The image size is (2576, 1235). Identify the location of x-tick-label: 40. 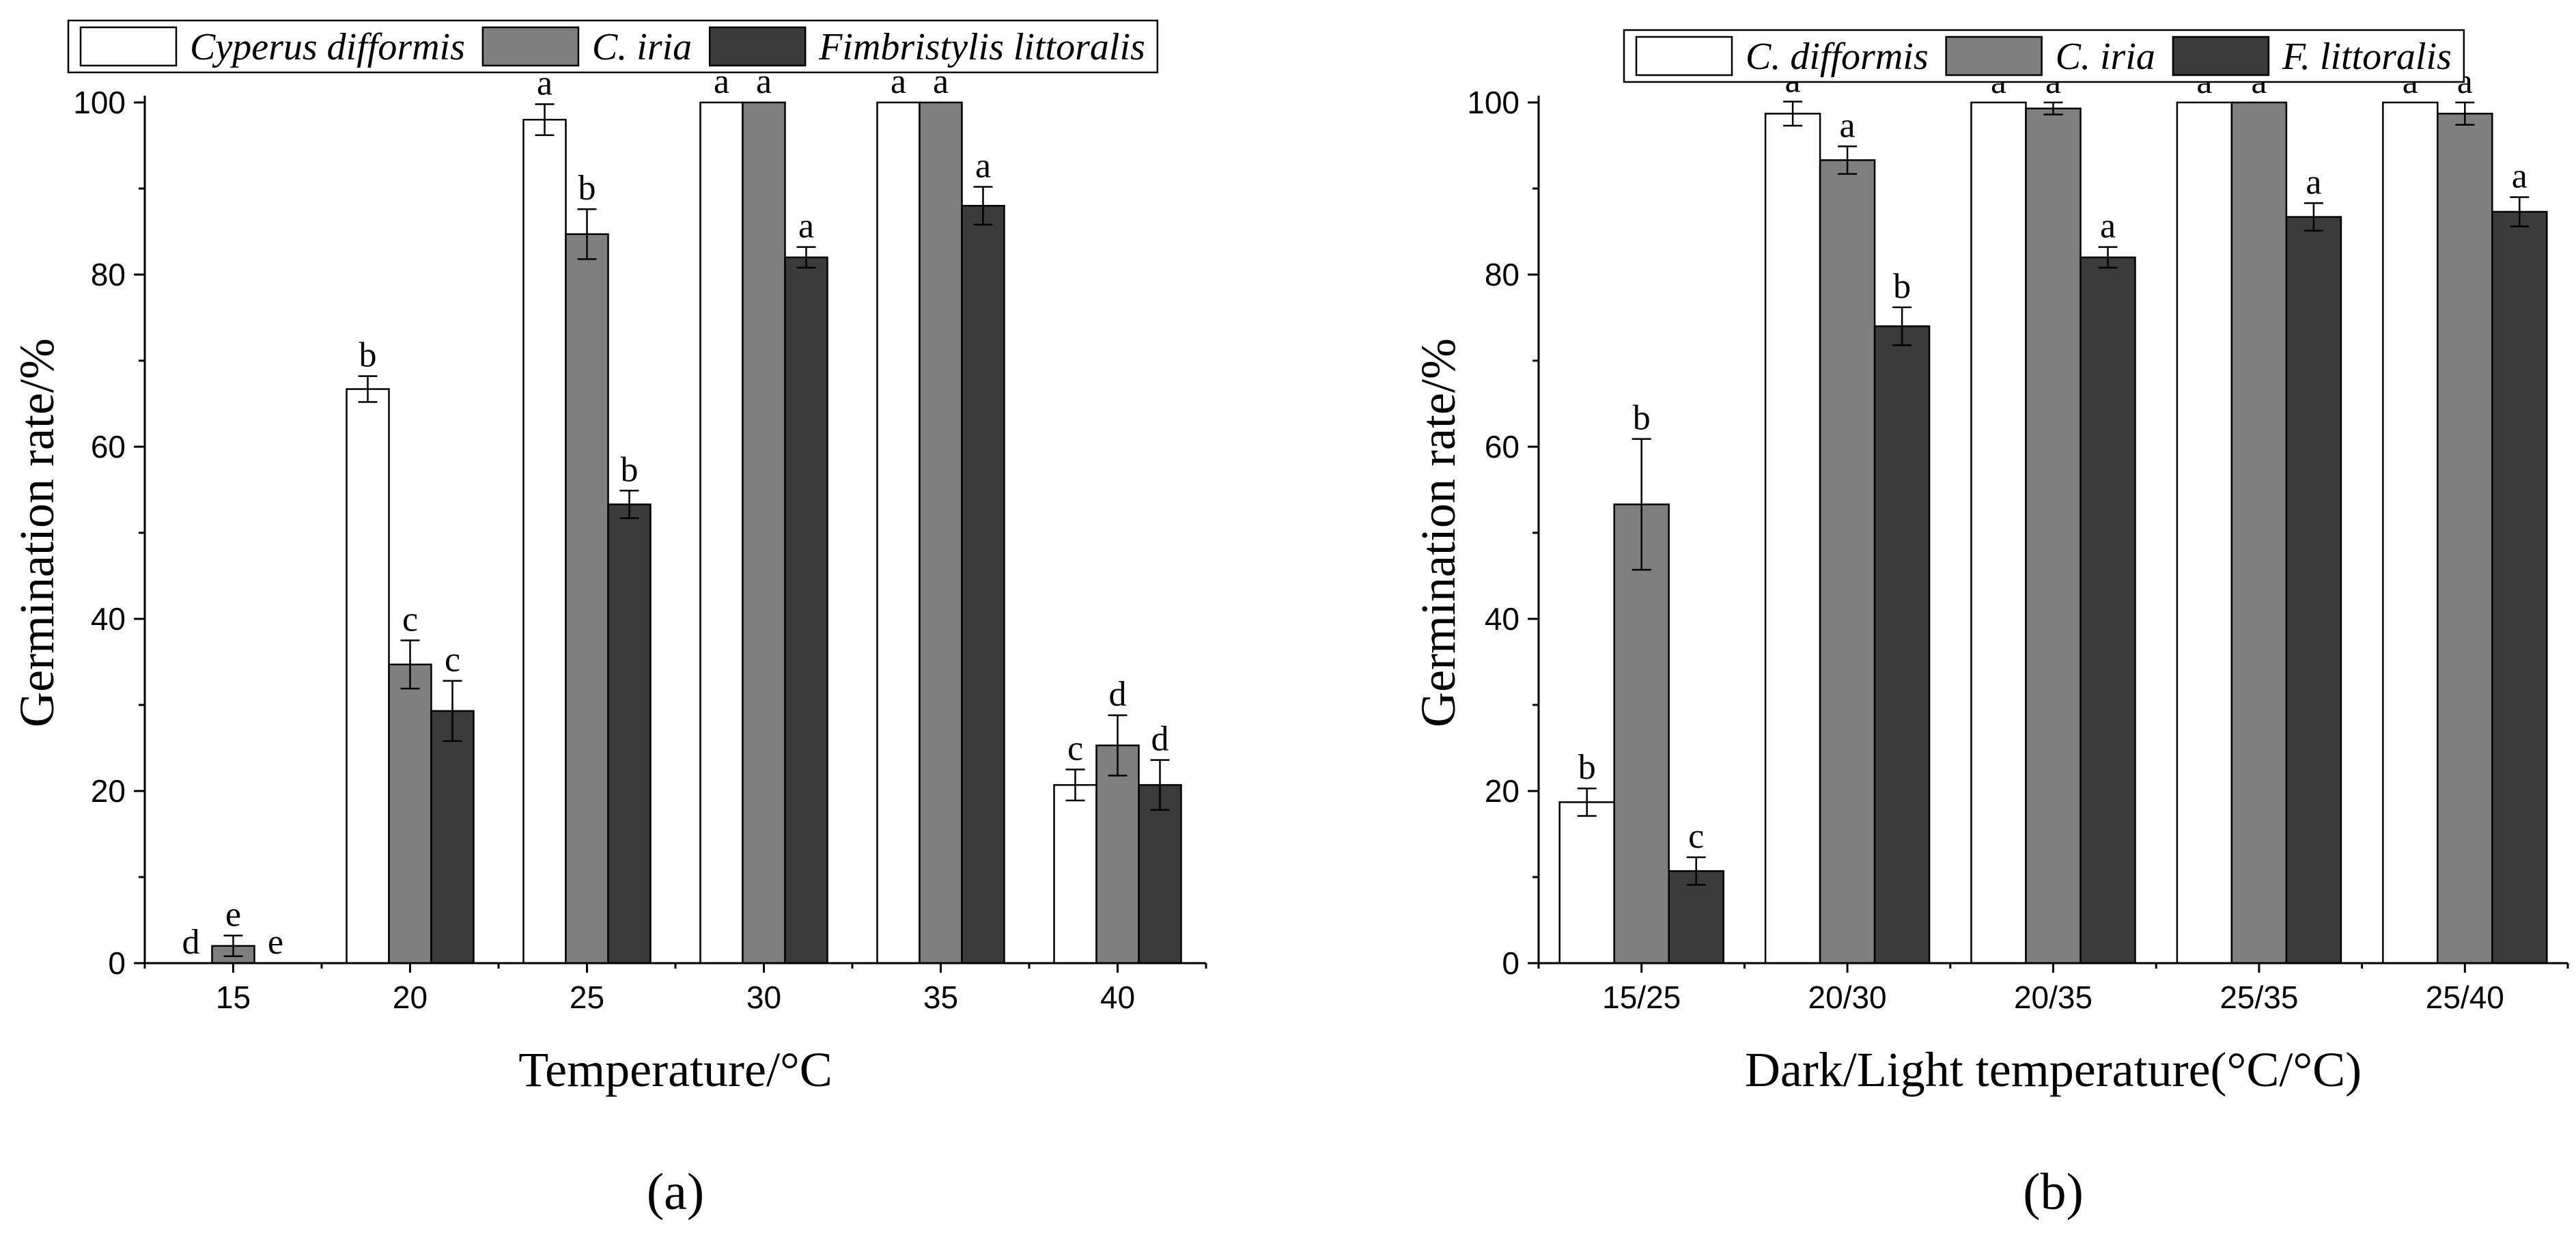
(1117, 997).